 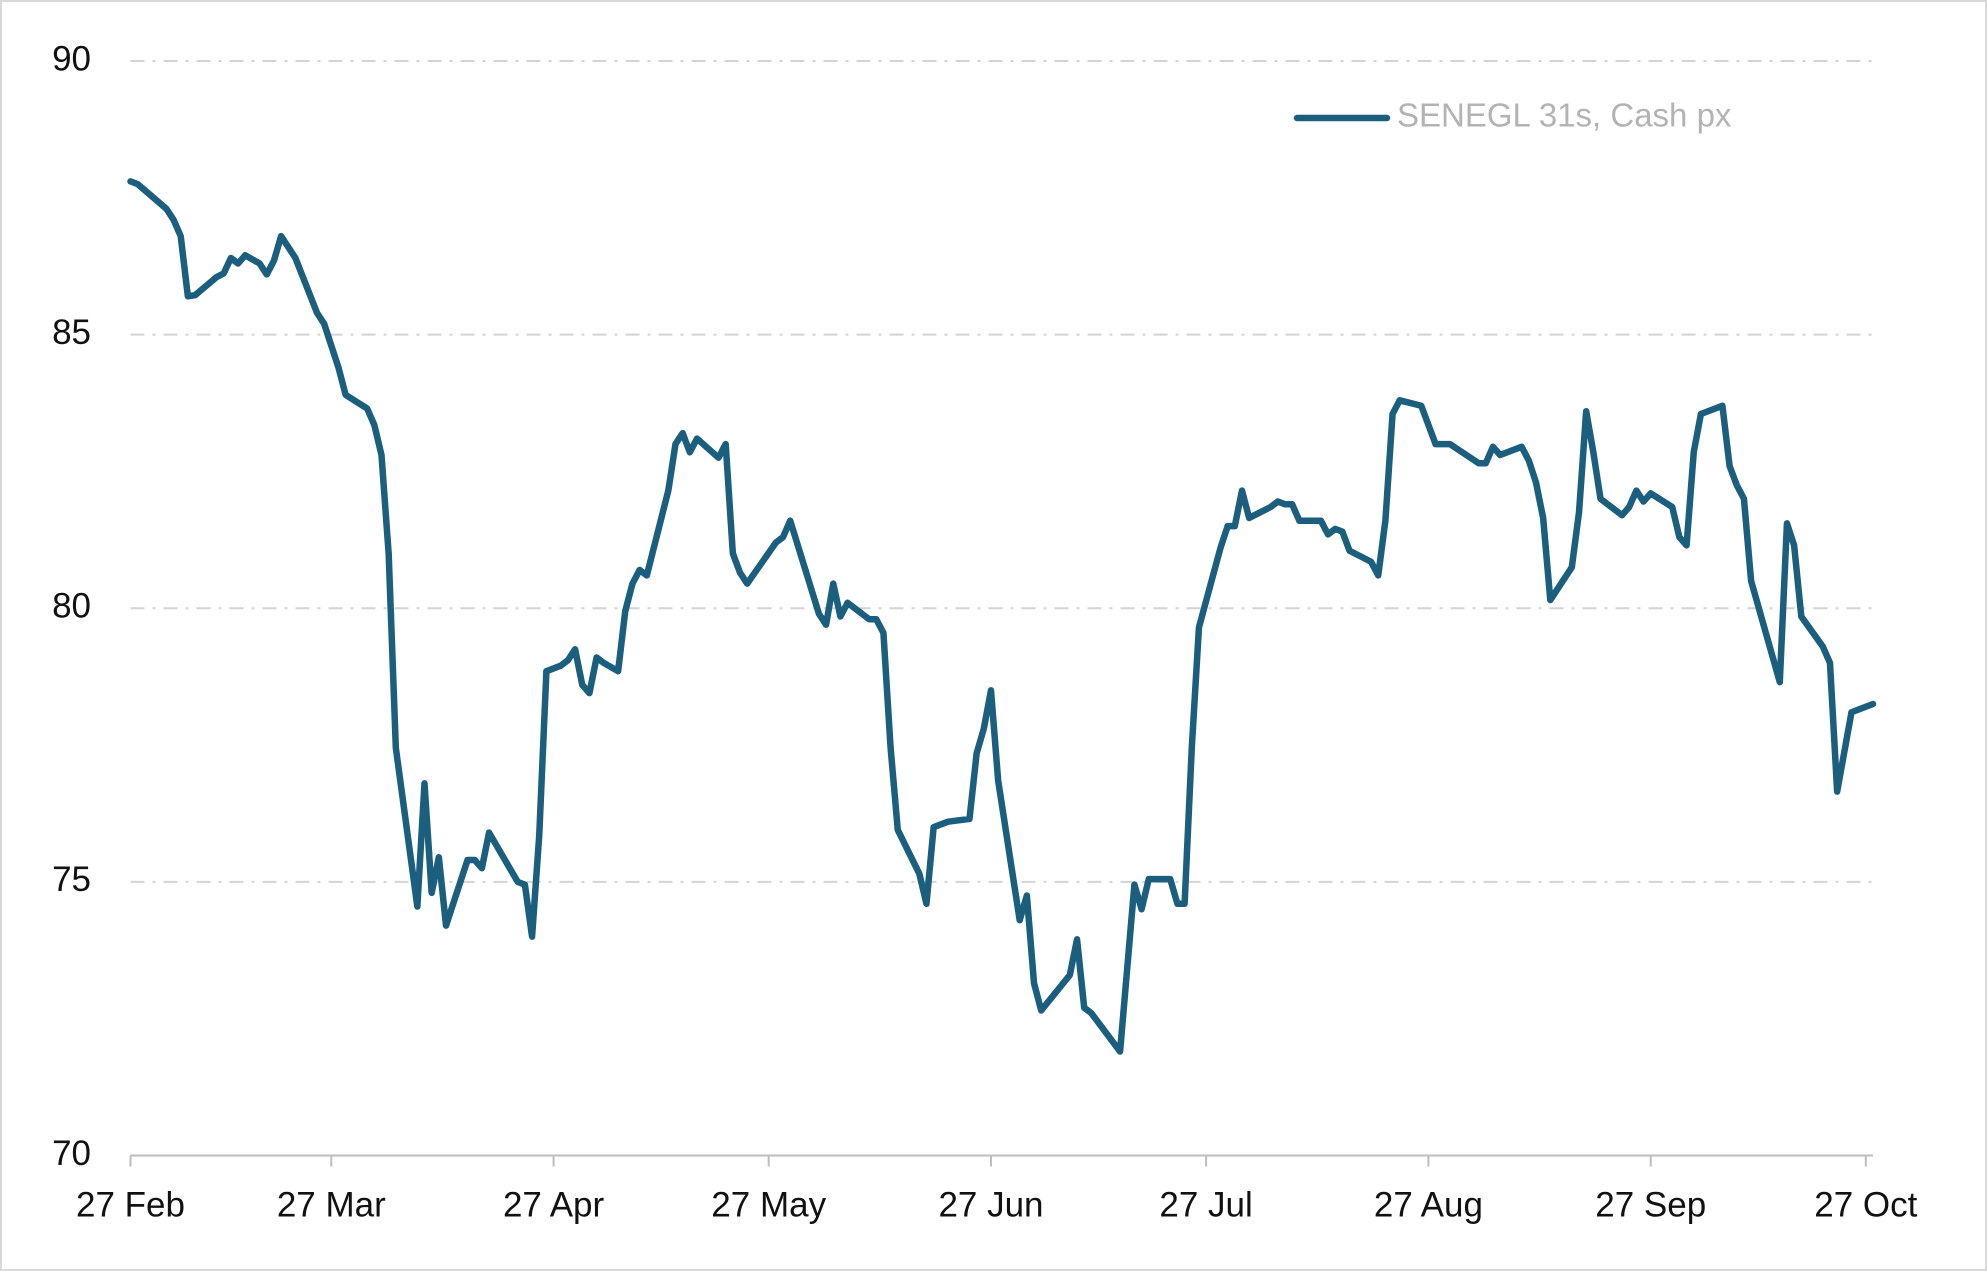 What do you see at coordinates (990, 1204) in the screenshot?
I see `x-tick-label: 27 Jun` at bounding box center [990, 1204].